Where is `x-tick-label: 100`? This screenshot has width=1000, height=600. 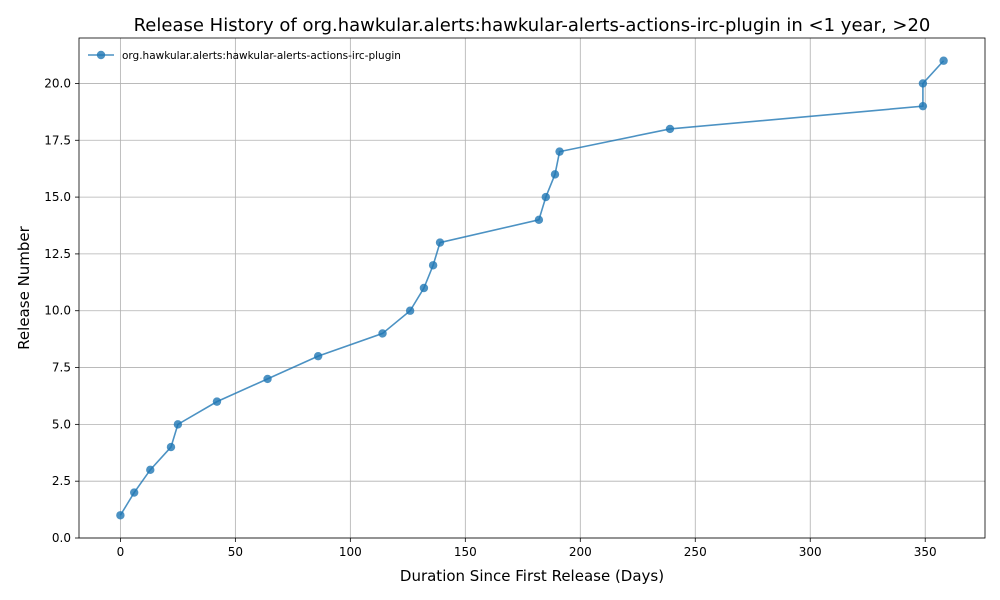
x-tick-label: 100 is located at coordinates (350, 552).